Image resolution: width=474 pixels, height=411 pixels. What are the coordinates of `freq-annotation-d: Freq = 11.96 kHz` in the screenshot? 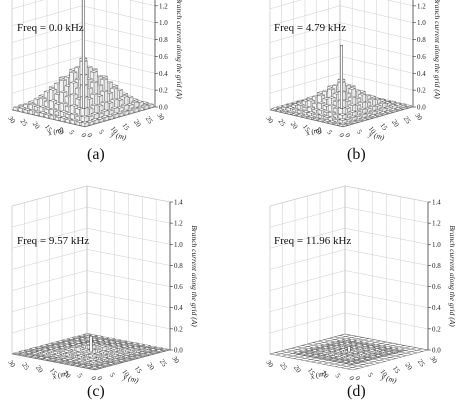 It's located at (313, 241).